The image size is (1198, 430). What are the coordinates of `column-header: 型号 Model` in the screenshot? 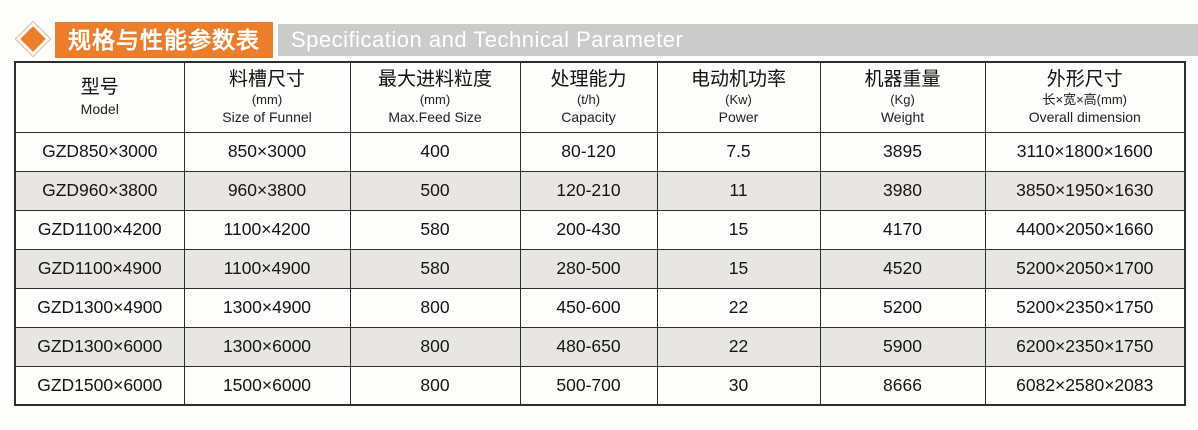 It's located at (99, 97).